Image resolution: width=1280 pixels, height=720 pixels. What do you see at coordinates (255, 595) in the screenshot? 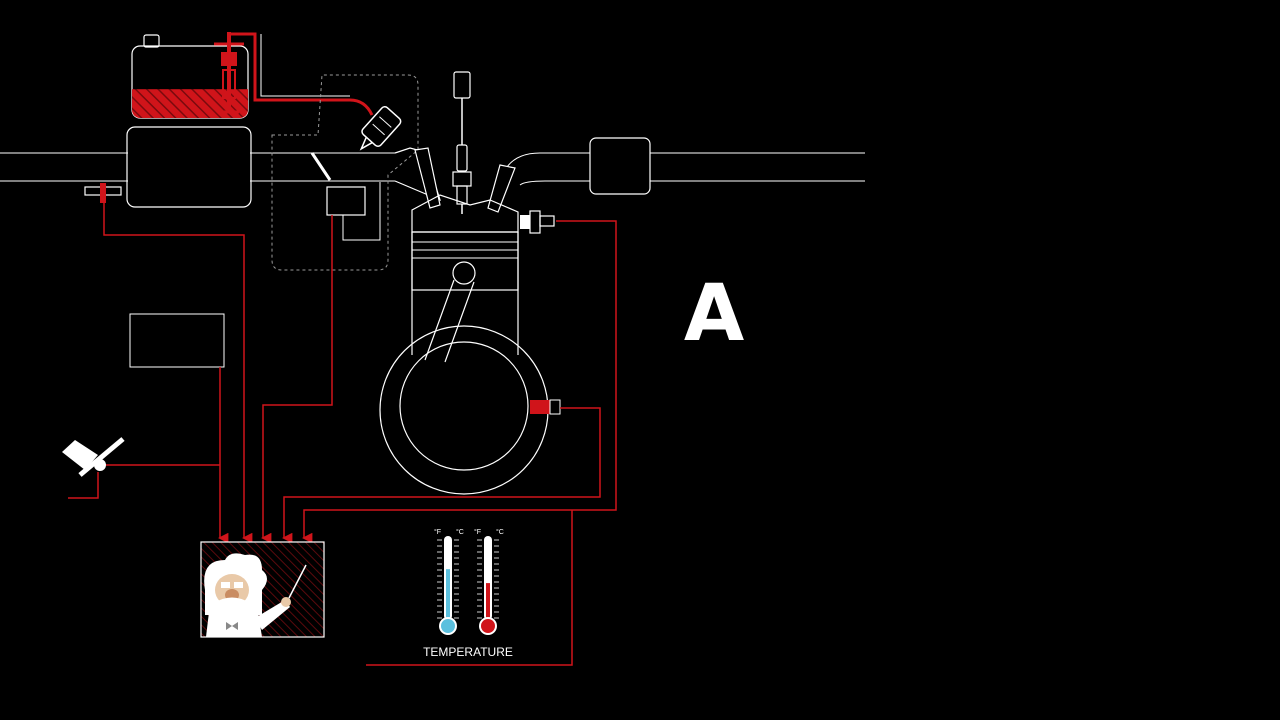
I see `professor-mascot-icon` at bounding box center [255, 595].